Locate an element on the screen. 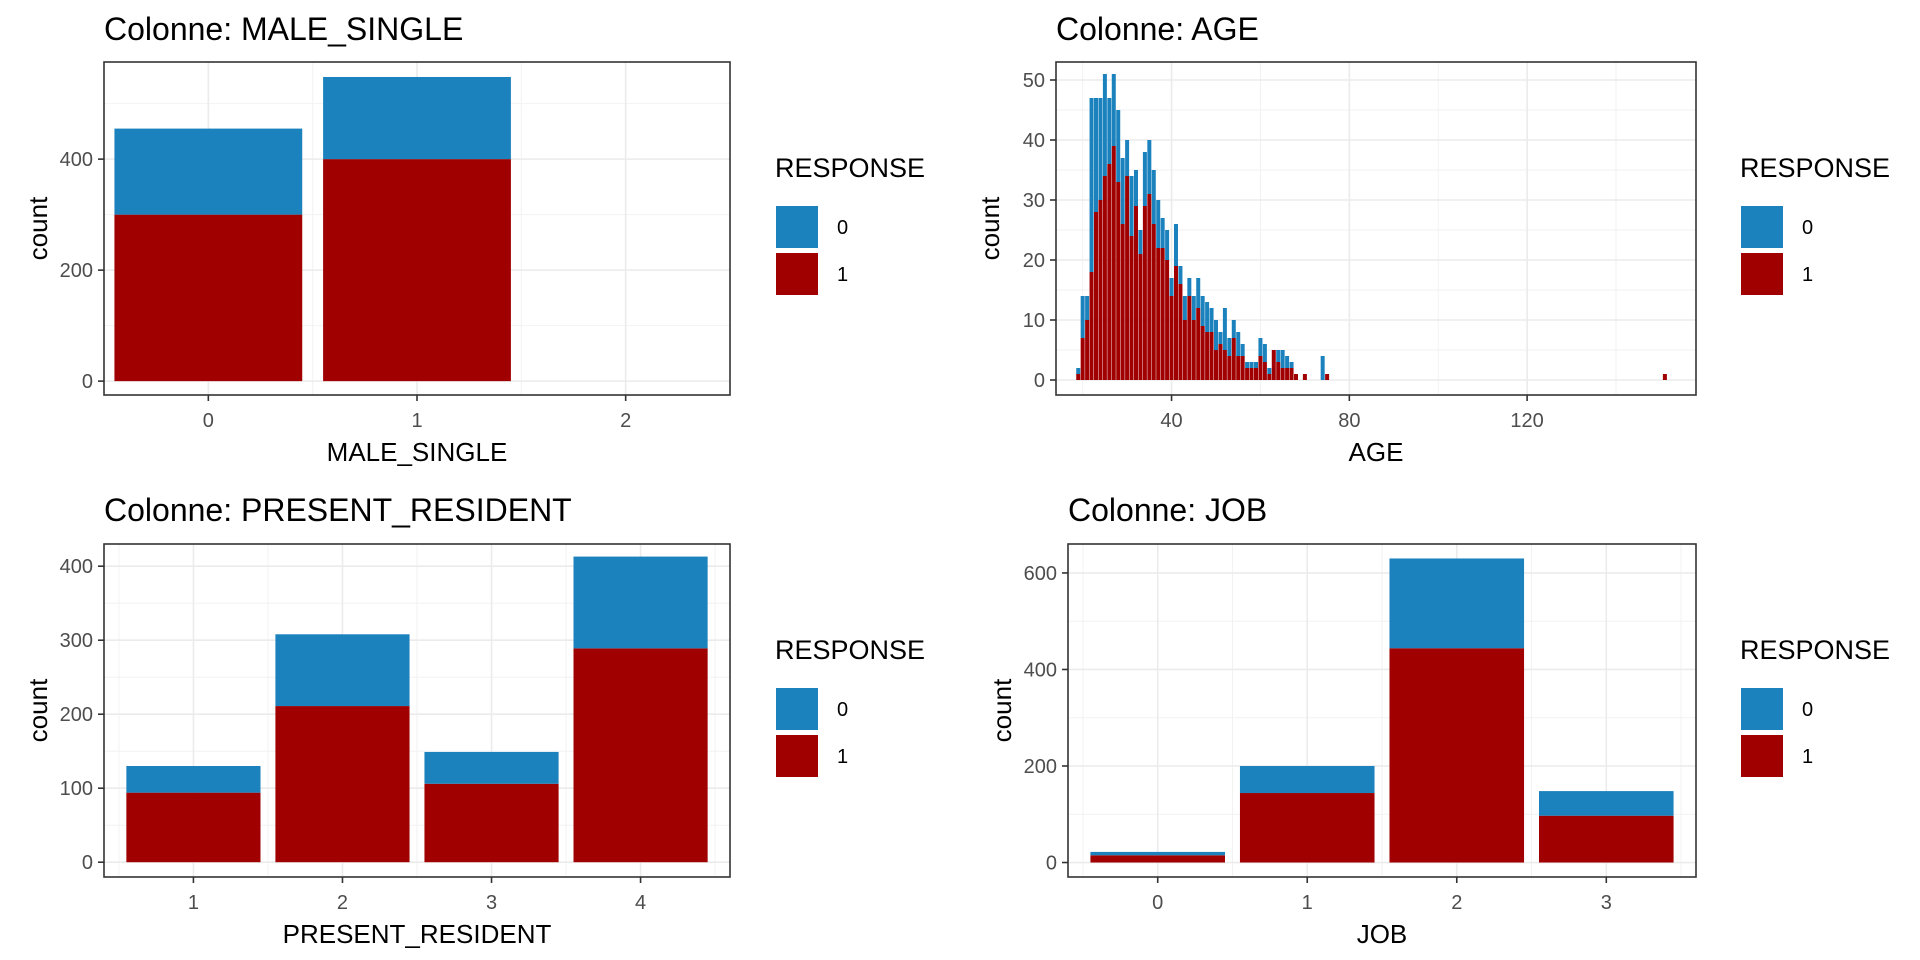  y-tick-label: 300 is located at coordinates (76, 641).